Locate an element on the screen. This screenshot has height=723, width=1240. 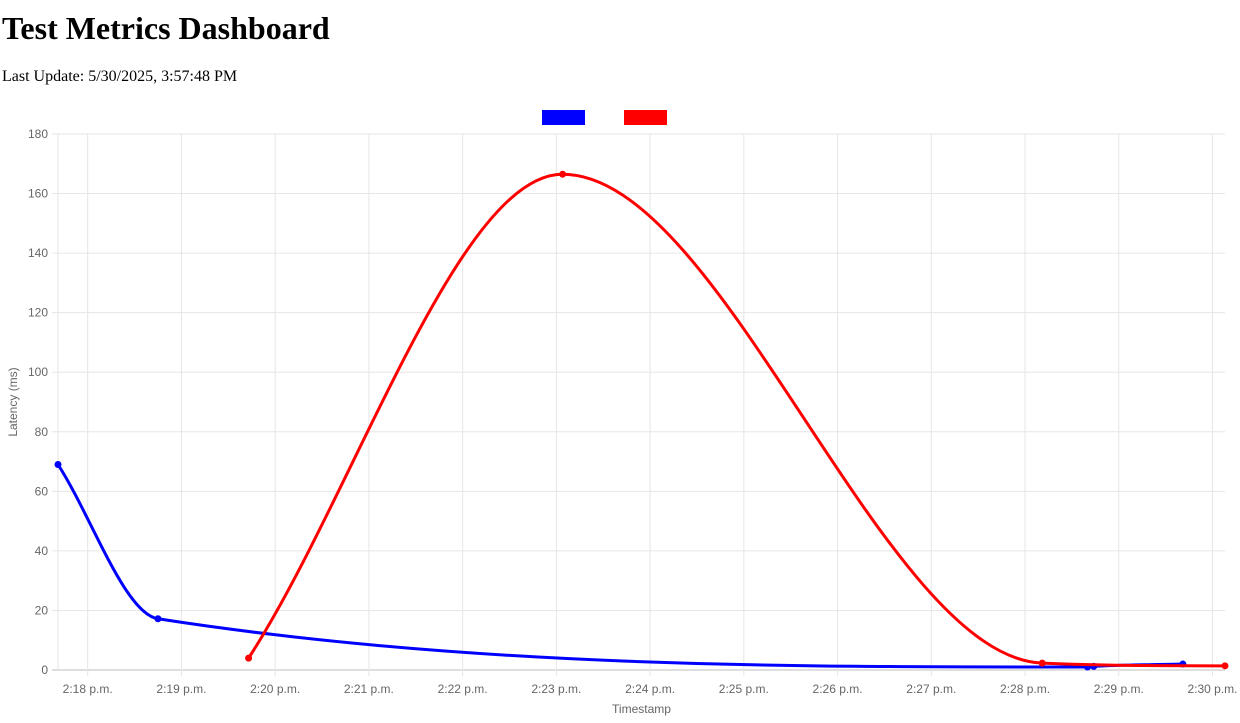
x-axis-label: Timestamp is located at coordinates (641, 709).